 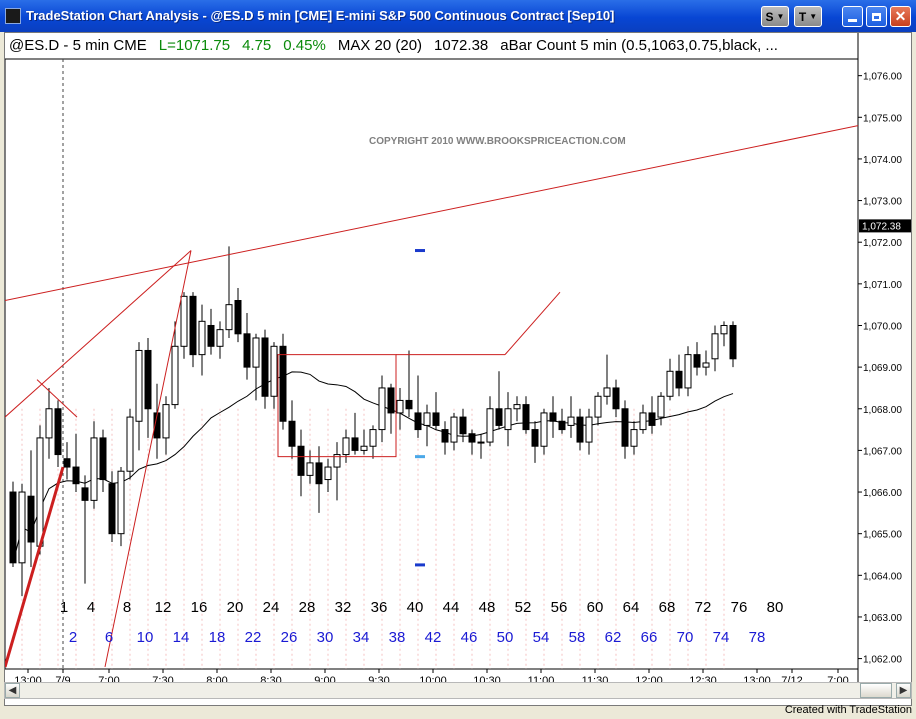 I want to click on left-channel-line, so click(x=98, y=334).